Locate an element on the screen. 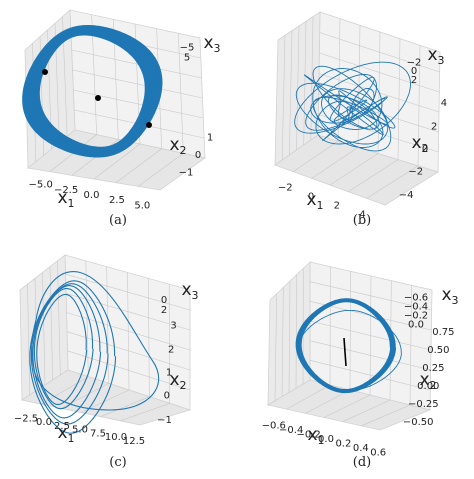 The image size is (474, 479). x2-tick-label: 0.75 is located at coordinates (443, 332).